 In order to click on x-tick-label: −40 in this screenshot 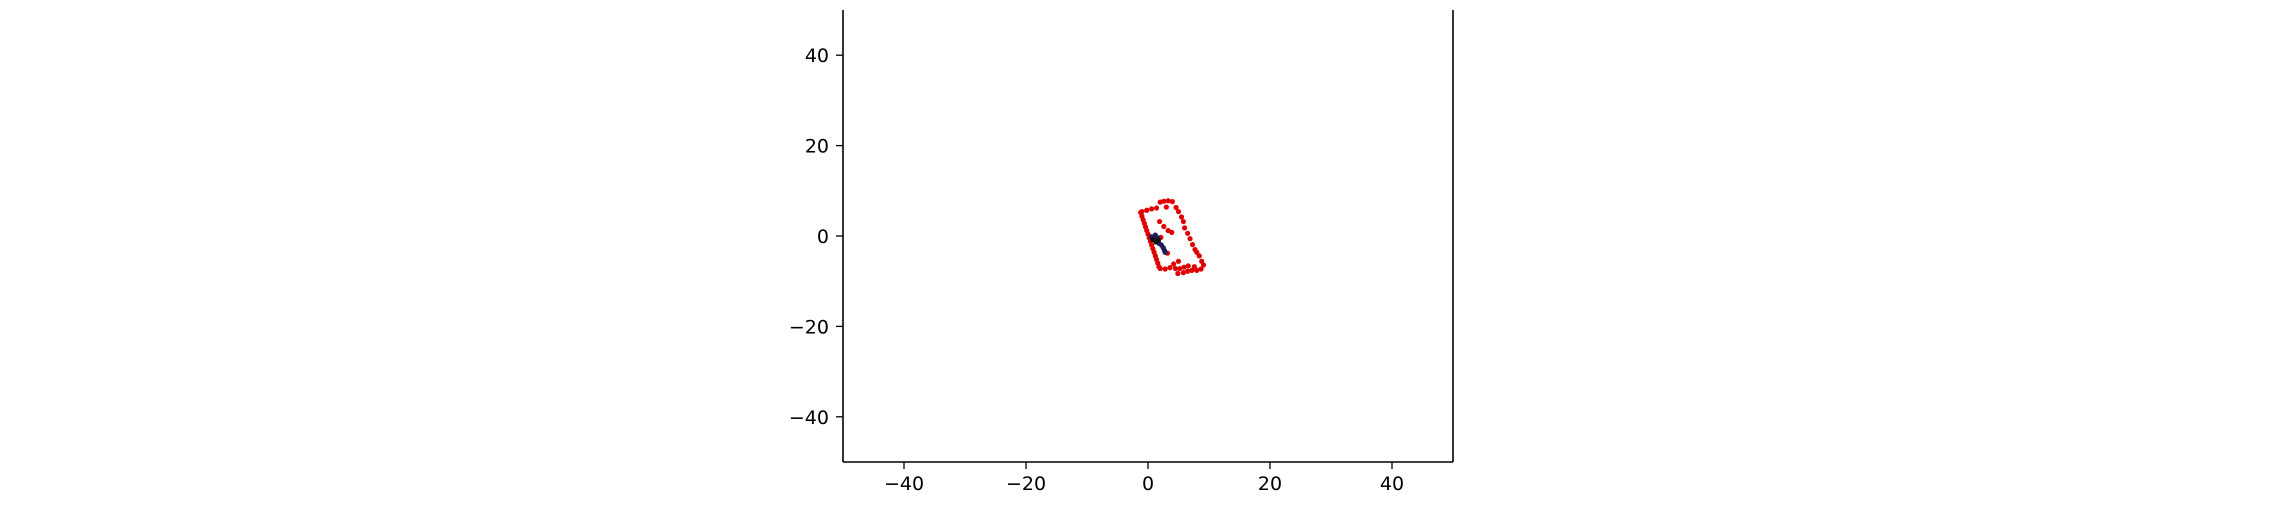, I will do `click(904, 484)`.